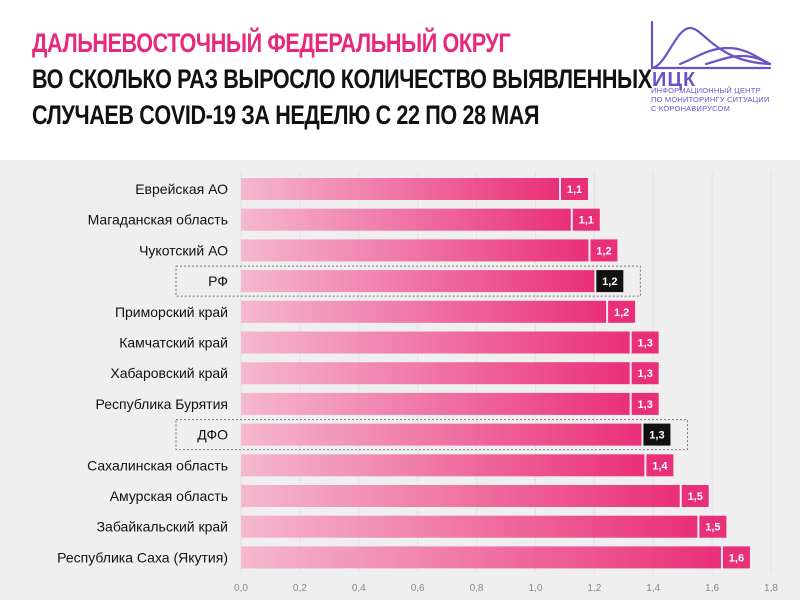  I want to click on x-tick-label: 0,2, so click(300, 588).